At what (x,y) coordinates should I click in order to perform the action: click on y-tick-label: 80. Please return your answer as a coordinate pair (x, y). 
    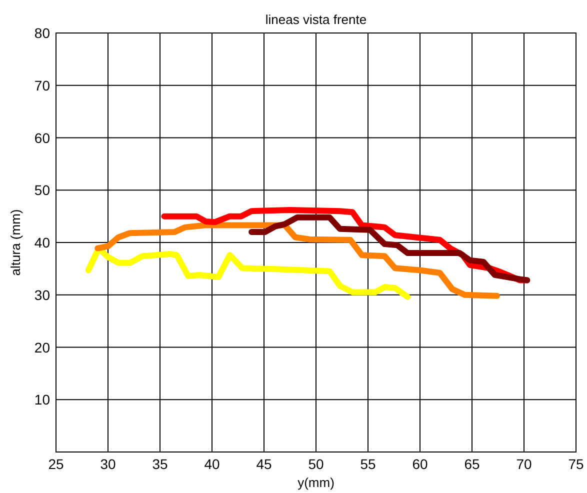
    Looking at the image, I should click on (42, 33).